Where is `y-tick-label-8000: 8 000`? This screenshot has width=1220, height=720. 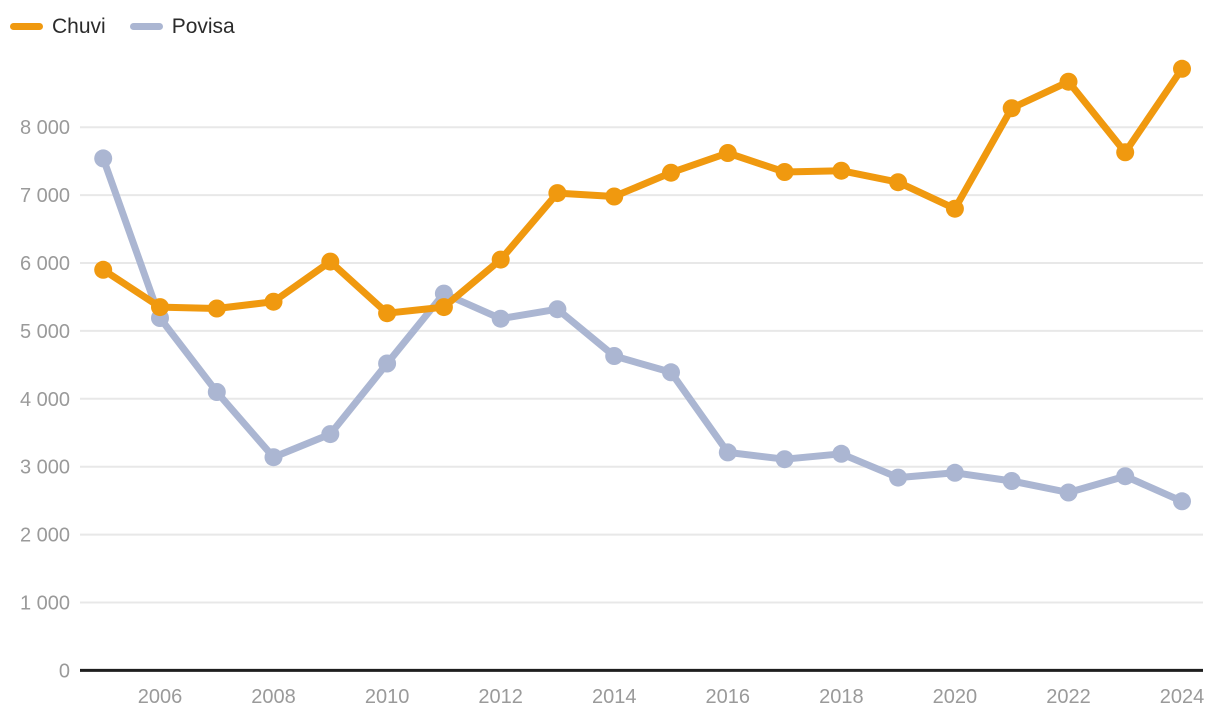
y-tick-label-8000: 8 000 is located at coordinates (45, 128).